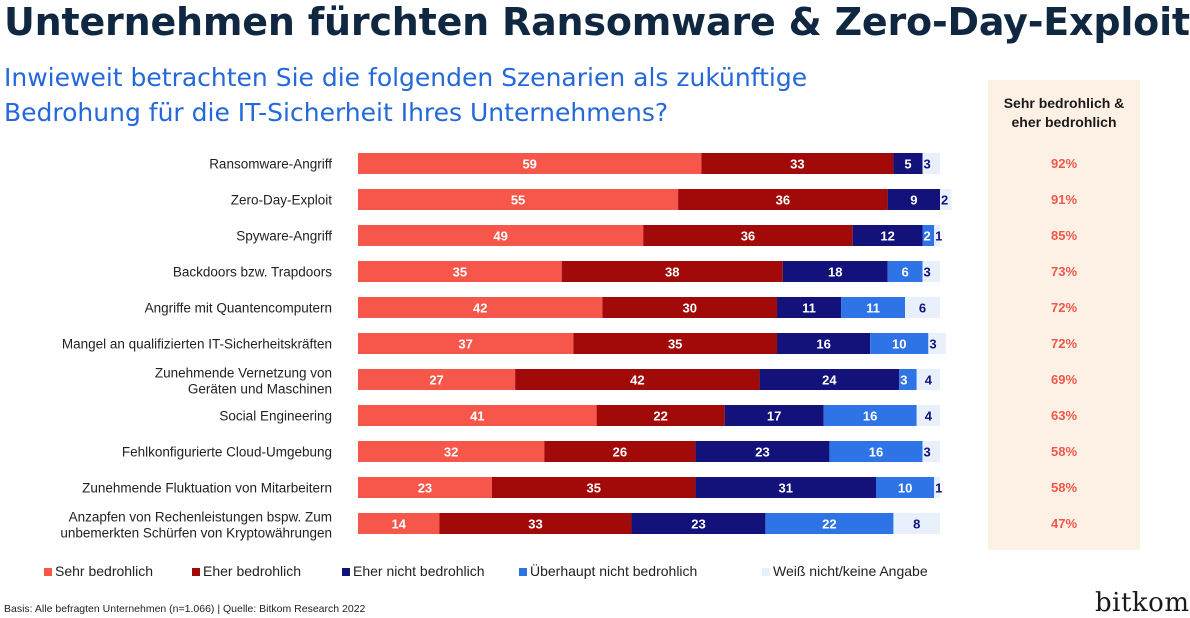 This screenshot has height=618, width=1190. What do you see at coordinates (1142, 603) in the screenshot?
I see `bitkom-logo: bitkom` at bounding box center [1142, 603].